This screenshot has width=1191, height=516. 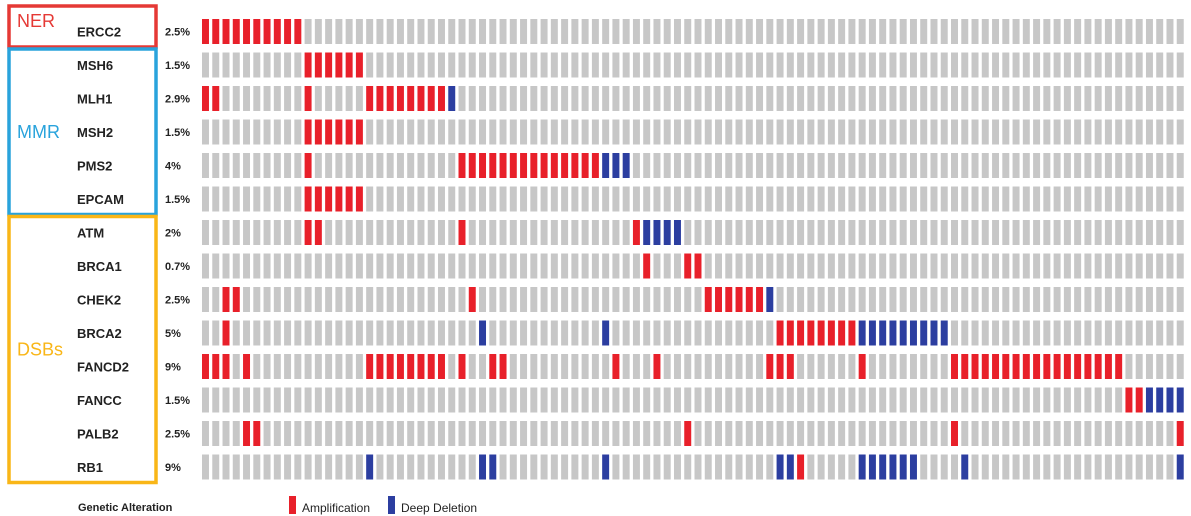 What do you see at coordinates (739, 199) in the screenshot?
I see `cell-epcam-52-none` at bounding box center [739, 199].